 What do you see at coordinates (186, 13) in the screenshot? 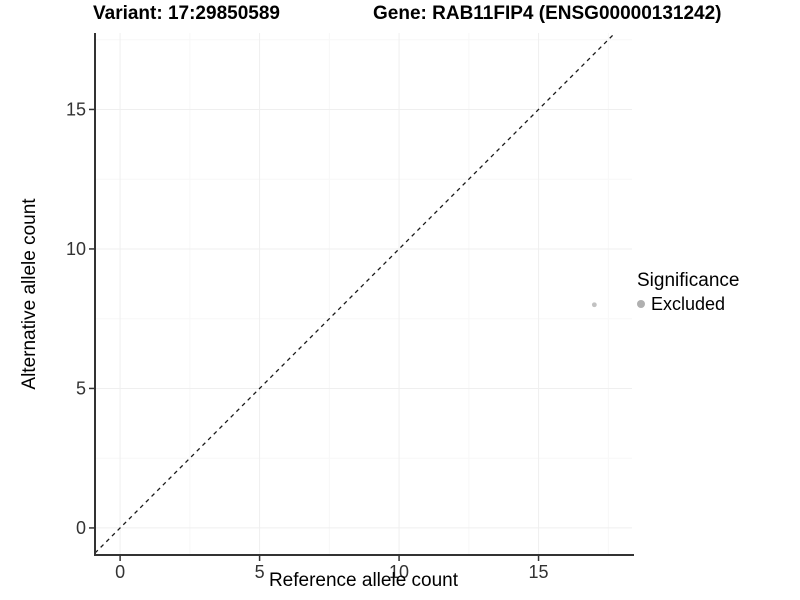
I see `variant-title: Variant: 17:29850589` at bounding box center [186, 13].